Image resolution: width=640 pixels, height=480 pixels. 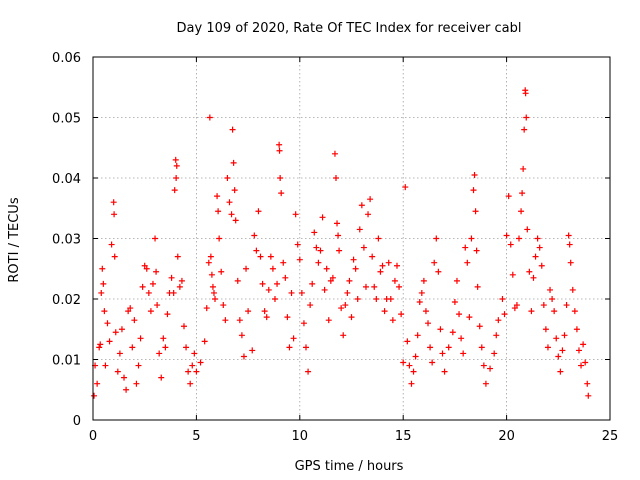 I want to click on y-tick-label: 0, so click(x=77, y=421).